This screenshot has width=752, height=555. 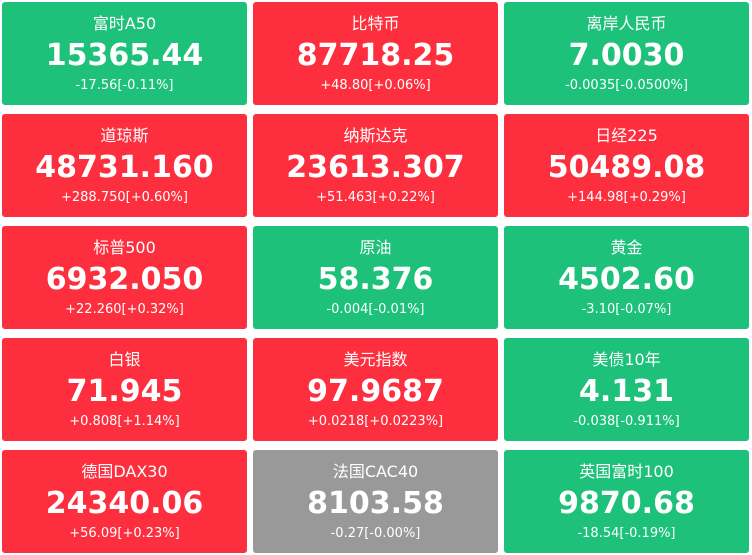 I want to click on index-name: 法国CAC40, so click(x=375, y=471).